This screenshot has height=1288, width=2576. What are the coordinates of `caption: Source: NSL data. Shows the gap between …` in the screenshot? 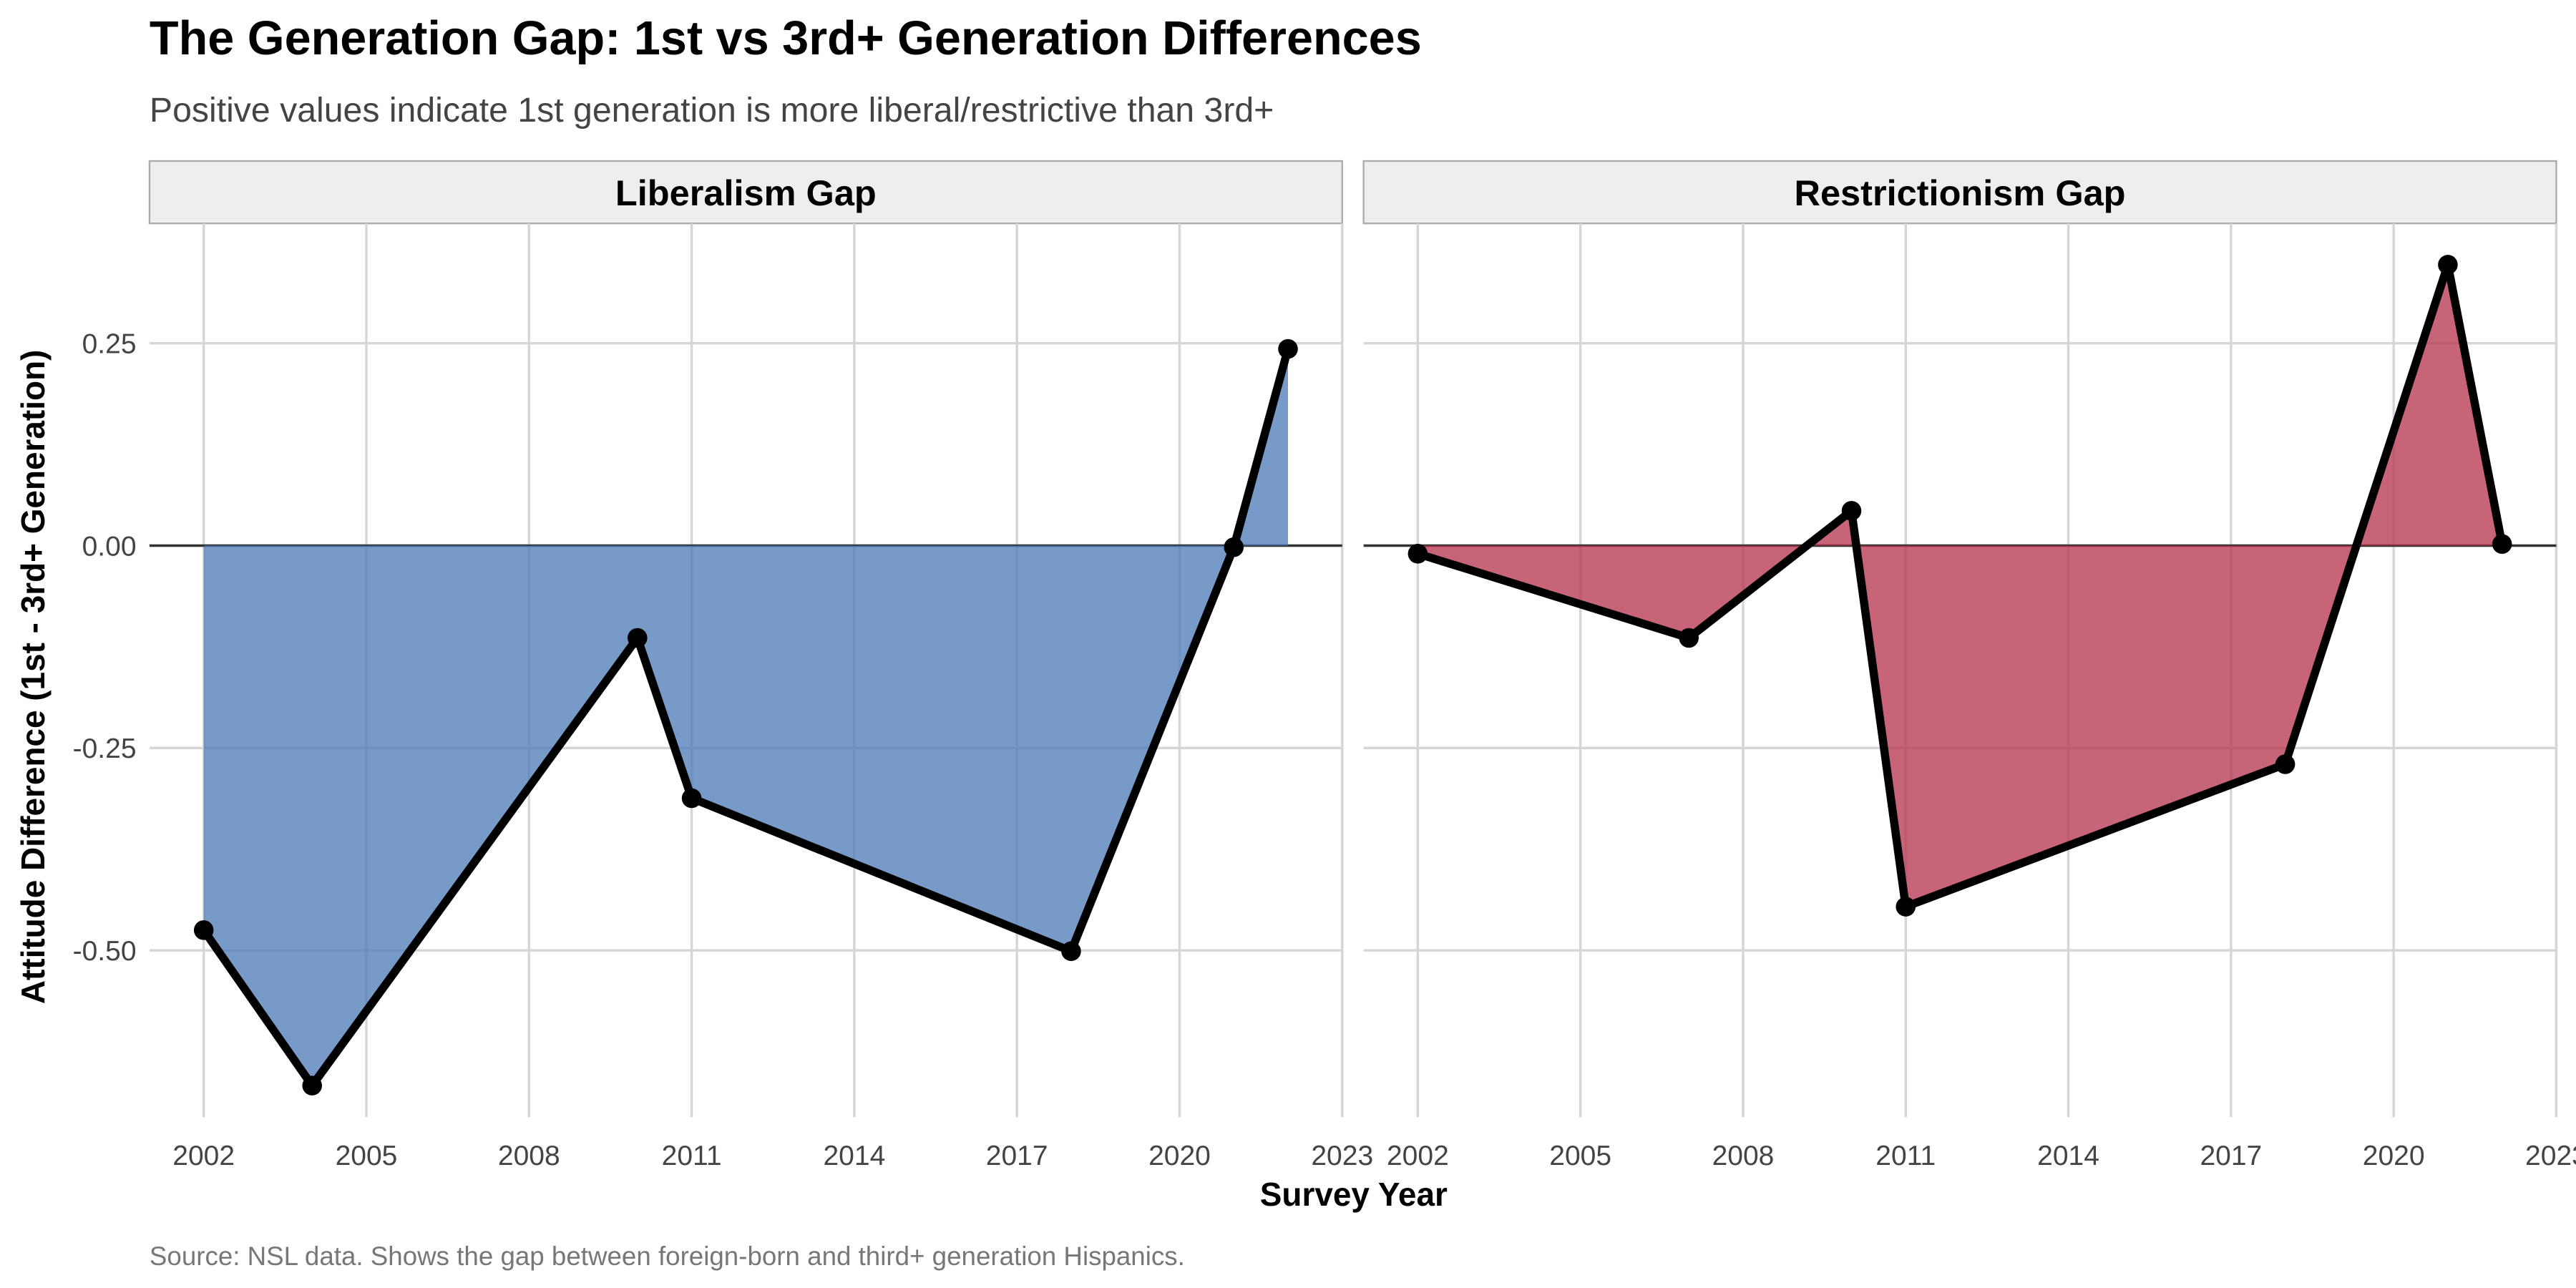 It's located at (667, 1256).